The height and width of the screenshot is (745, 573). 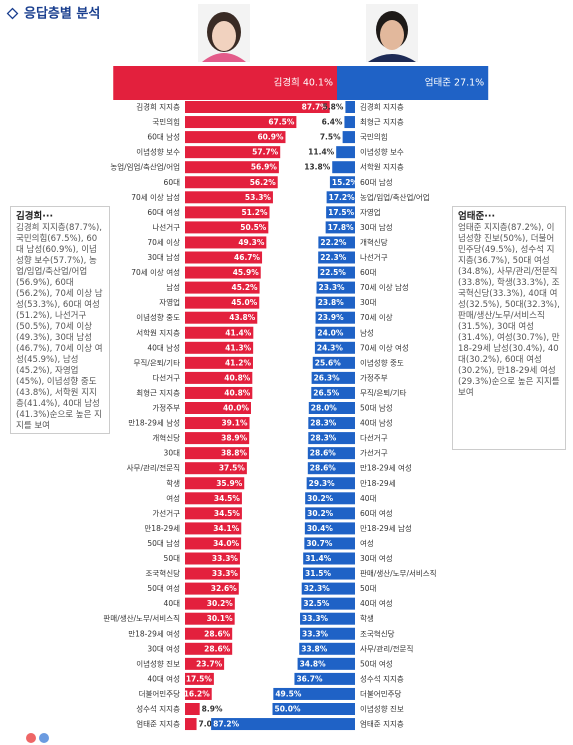 What do you see at coordinates (166, 408) in the screenshot?
I see `category-label: 가정주부` at bounding box center [166, 408].